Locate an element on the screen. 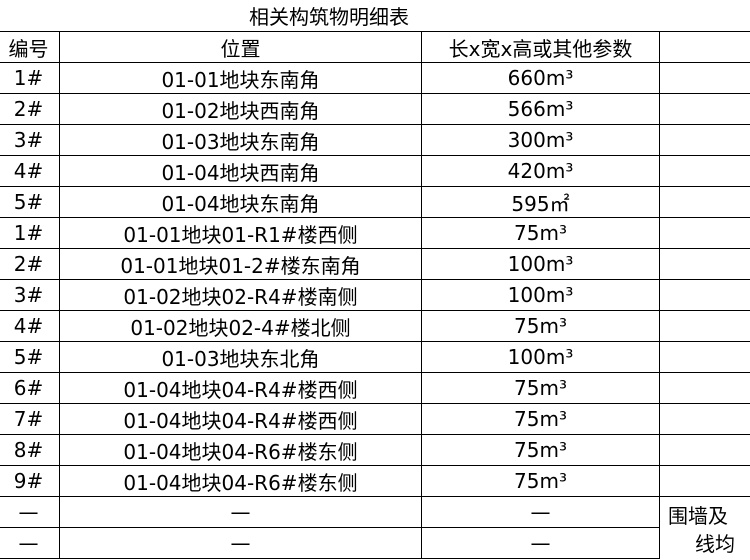 Image resolution: width=750 pixels, height=560 pixels. note-text: 线均 is located at coordinates (715, 544).